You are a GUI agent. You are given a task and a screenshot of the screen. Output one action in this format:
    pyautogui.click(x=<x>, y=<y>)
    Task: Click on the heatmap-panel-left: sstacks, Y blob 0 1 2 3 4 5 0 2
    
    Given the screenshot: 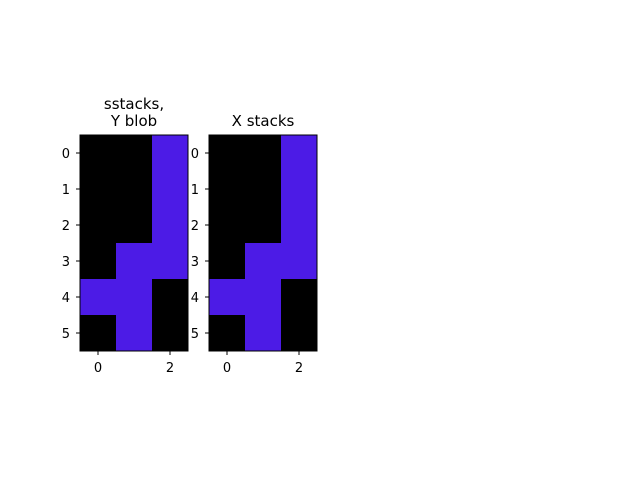 What is the action you would take?
    pyautogui.click(x=125, y=235)
    